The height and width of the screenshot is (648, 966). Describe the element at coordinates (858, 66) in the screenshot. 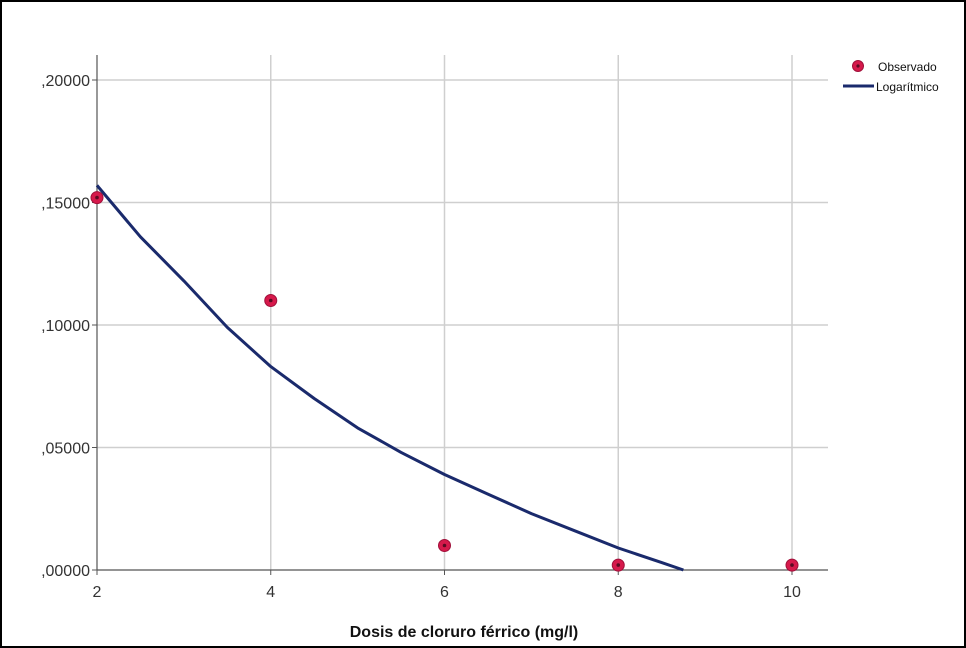

I see `legend-marker-observado-center` at that location.